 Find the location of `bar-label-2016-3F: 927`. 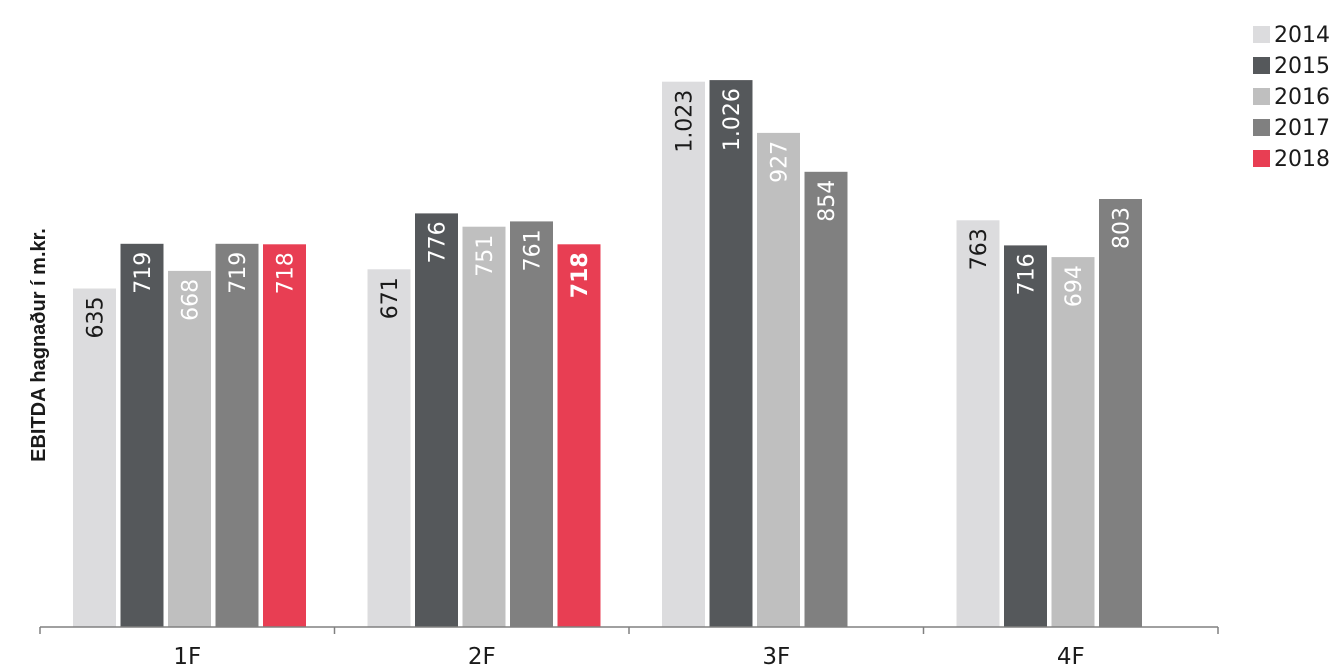

bar-label-2016-3F: 927 is located at coordinates (780, 162).